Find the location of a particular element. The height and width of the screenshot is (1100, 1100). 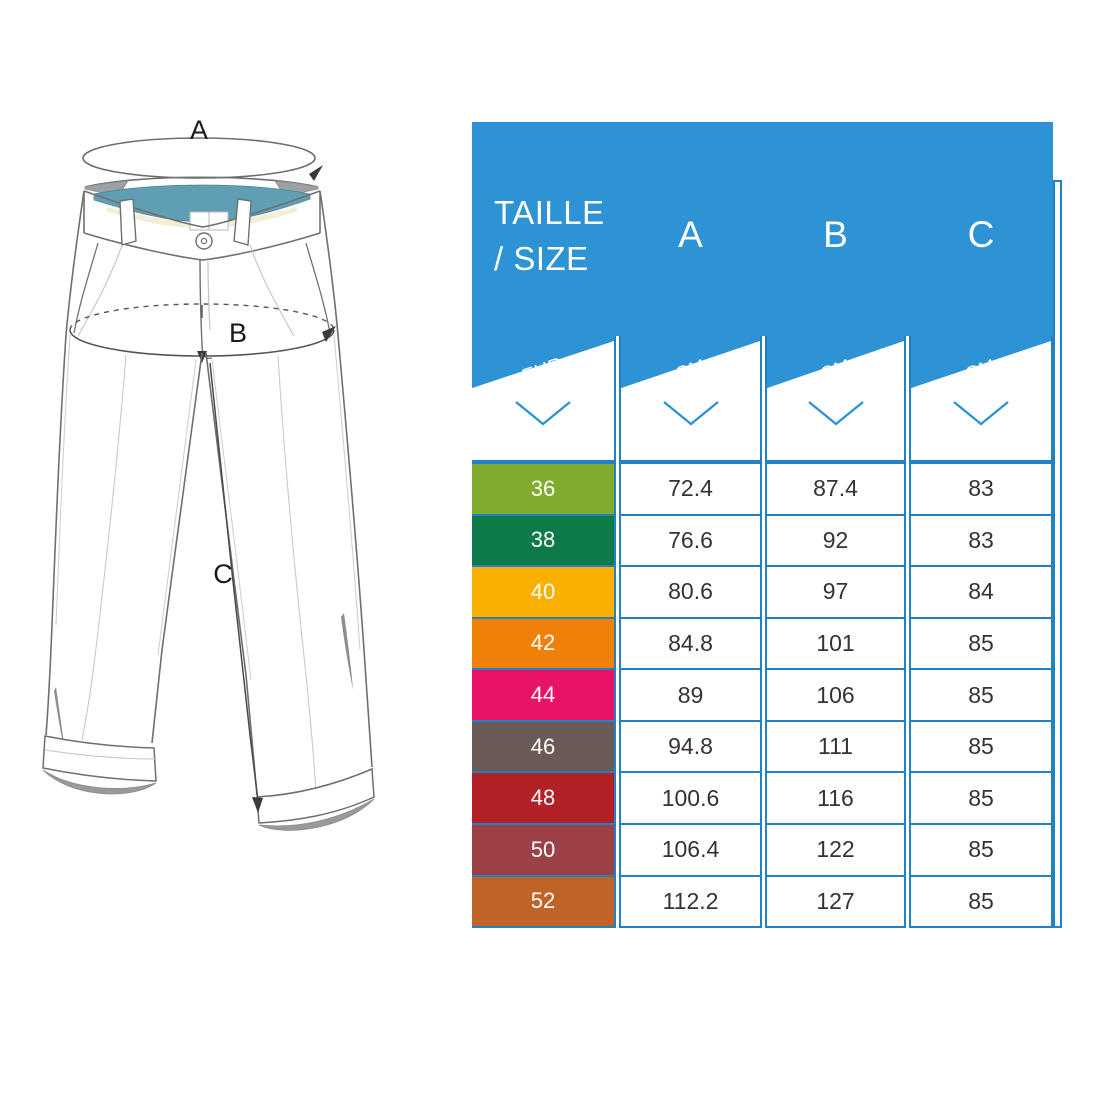

size-cell-44: 44 is located at coordinates (543, 695).